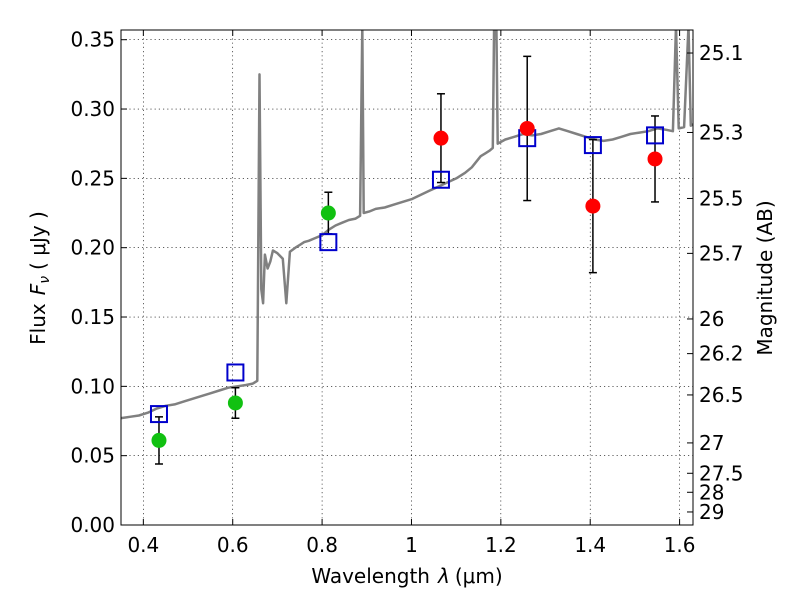 The image size is (800, 600). I want to click on y-tick-label: 0.00, so click(92, 525).